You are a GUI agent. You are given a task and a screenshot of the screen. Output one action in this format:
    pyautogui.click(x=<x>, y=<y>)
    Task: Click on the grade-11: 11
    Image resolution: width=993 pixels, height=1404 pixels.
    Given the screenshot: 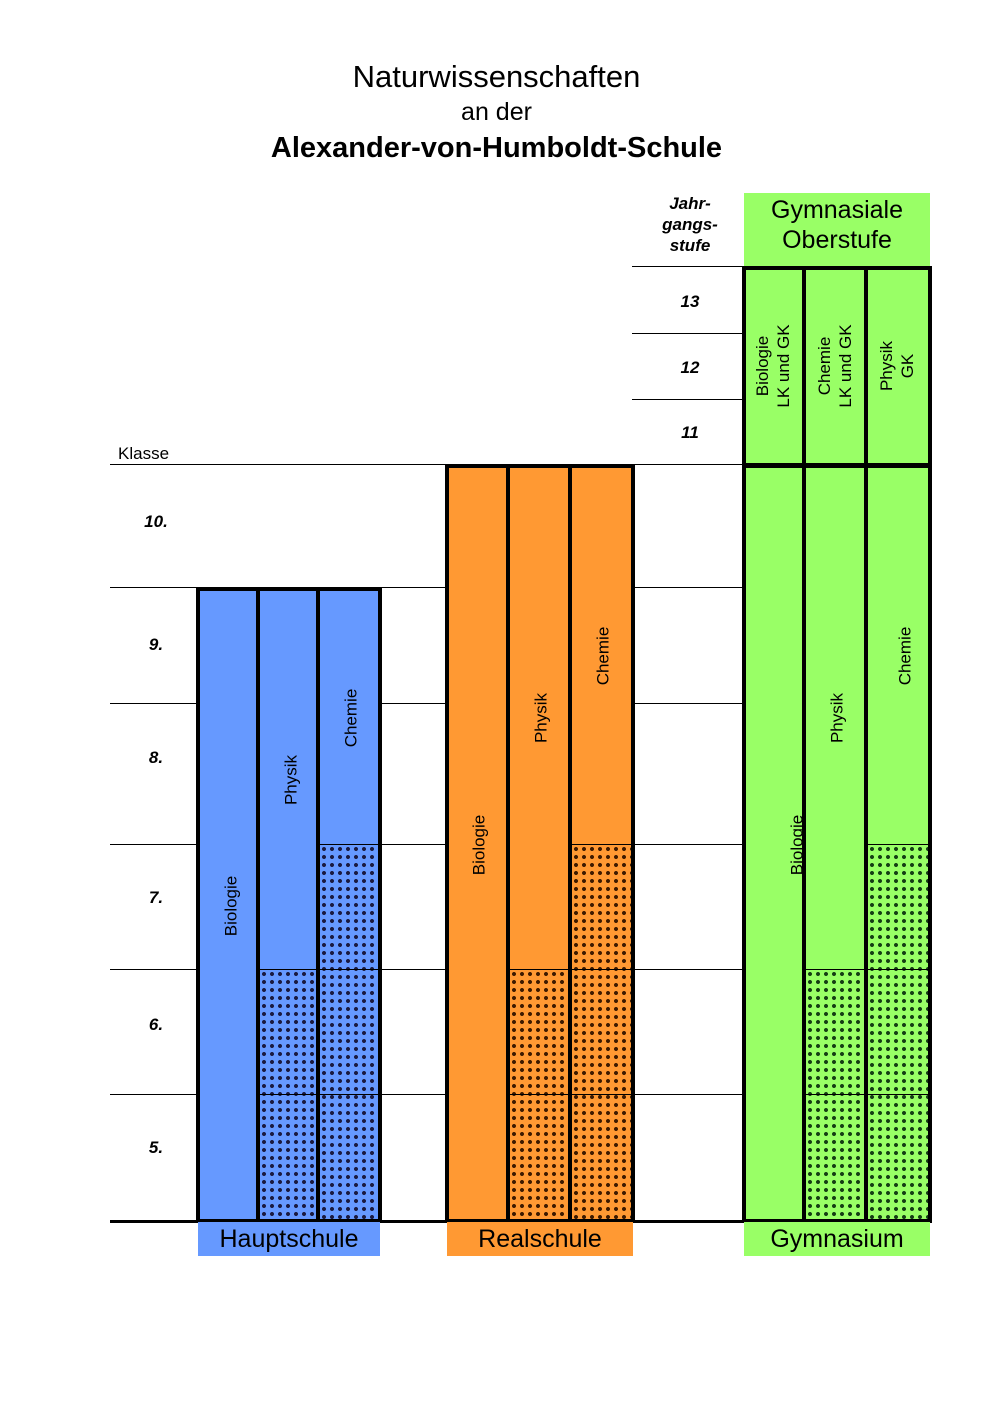 What is the action you would take?
    pyautogui.click(x=690, y=432)
    